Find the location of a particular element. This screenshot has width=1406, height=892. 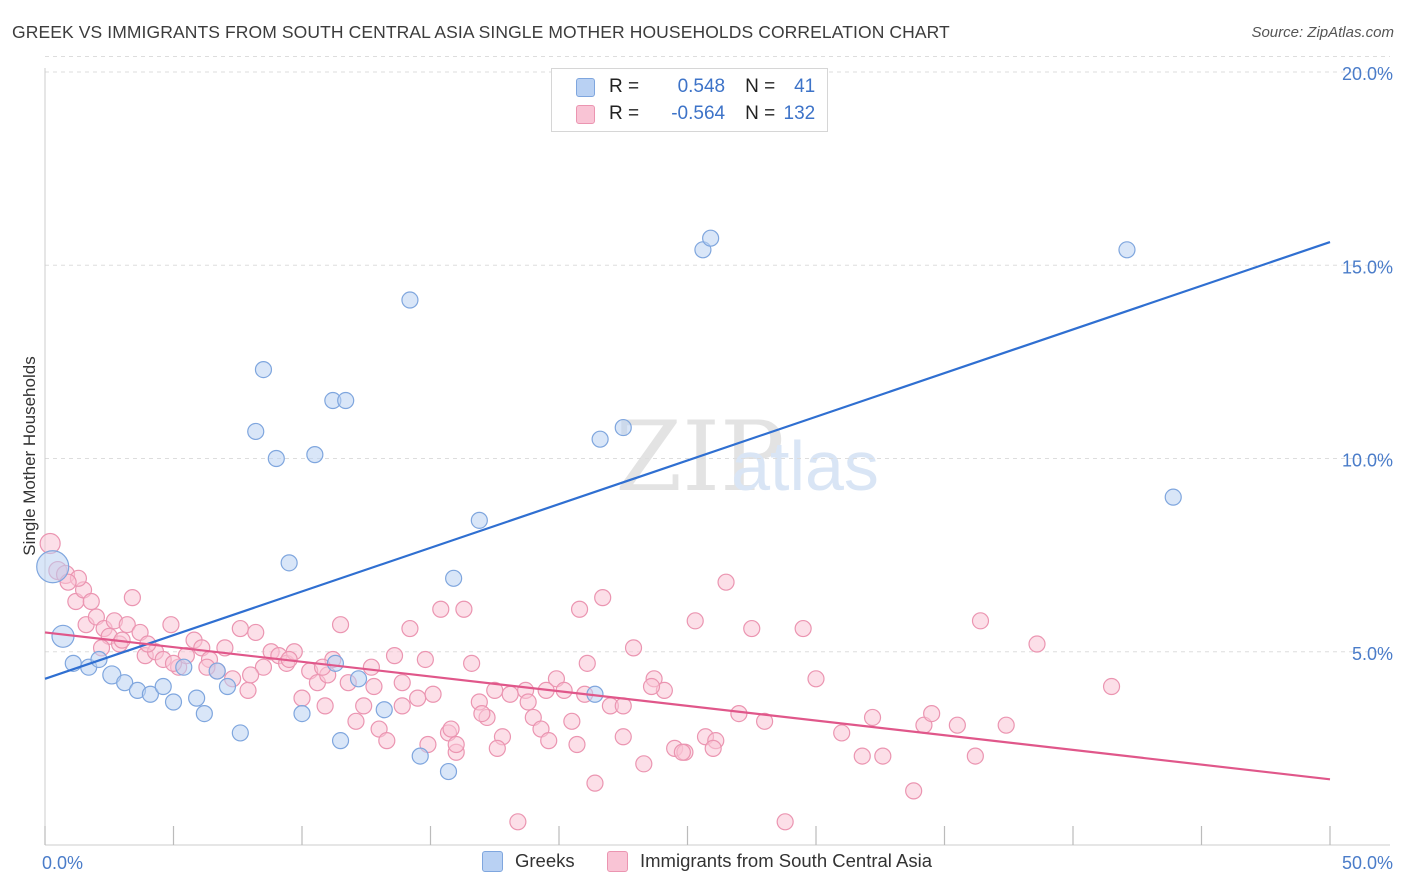

y-tick-label: 20.0% is located at coordinates (1367, 74).